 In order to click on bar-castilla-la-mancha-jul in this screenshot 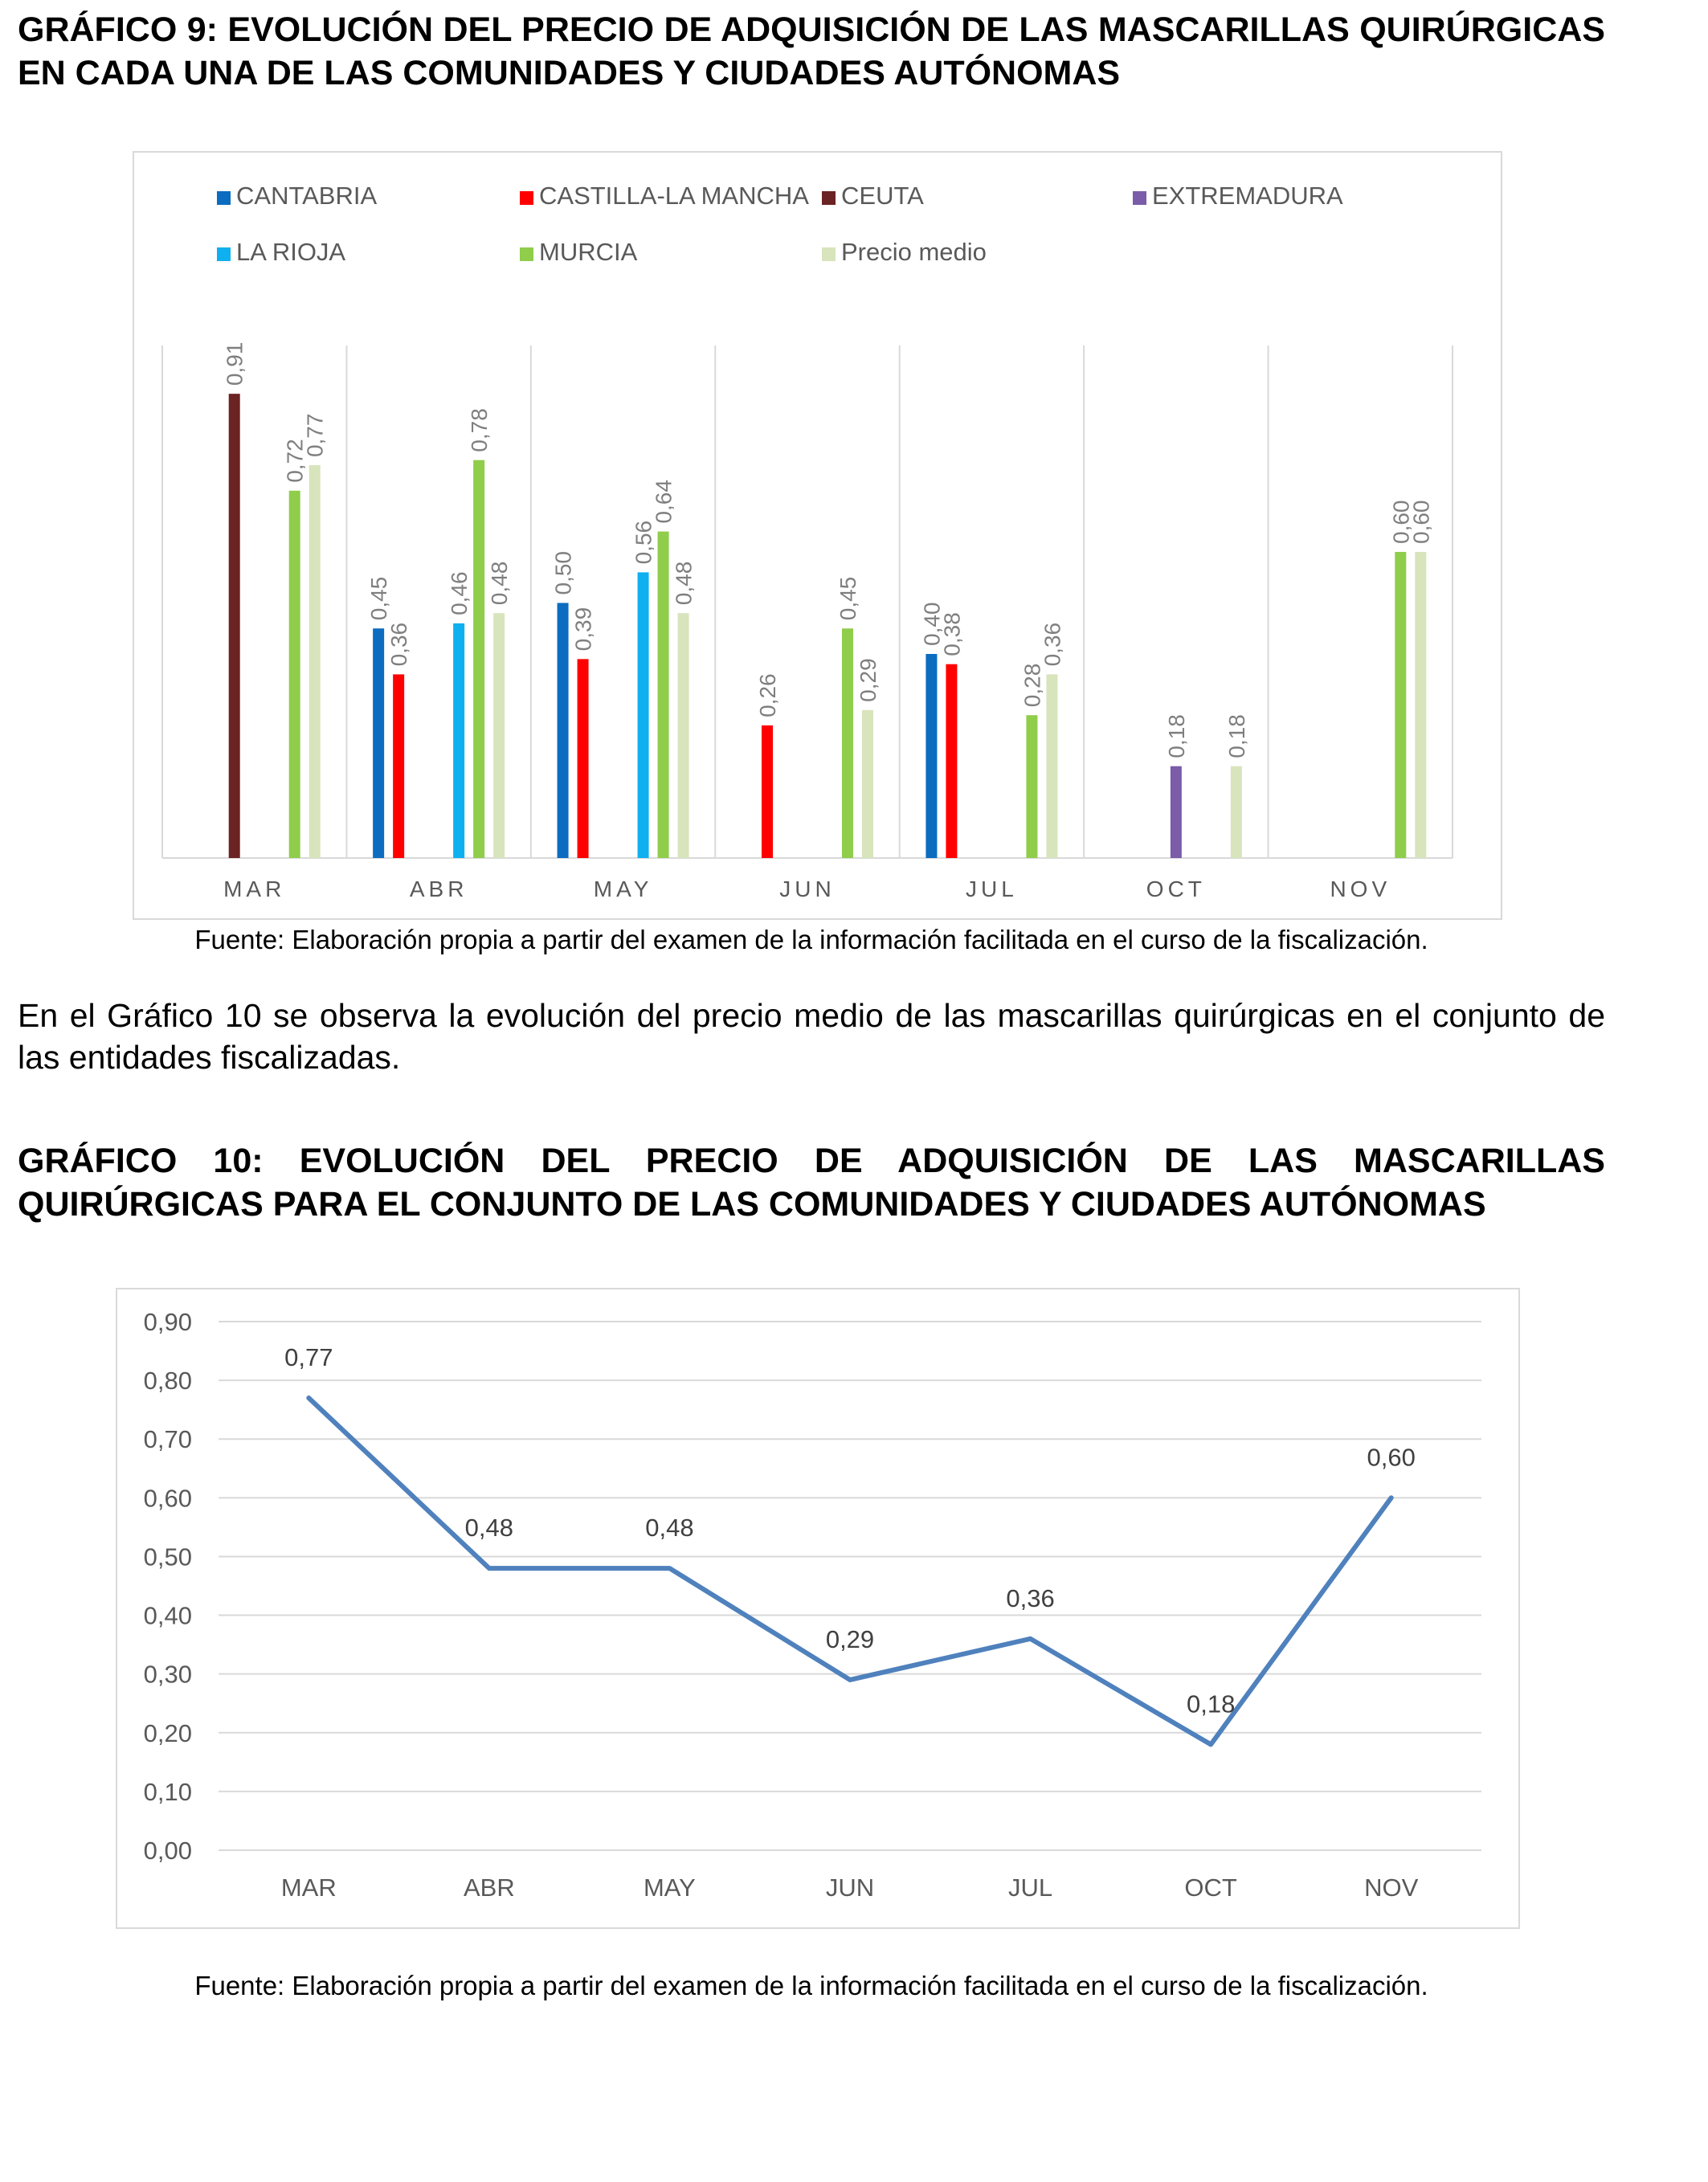, I will do `click(952, 761)`.